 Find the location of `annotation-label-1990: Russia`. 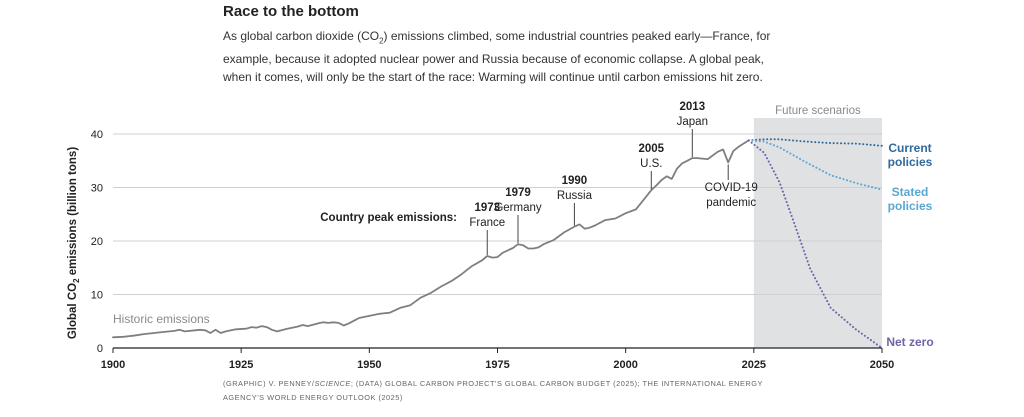

annotation-label-1990: Russia is located at coordinates (575, 196).